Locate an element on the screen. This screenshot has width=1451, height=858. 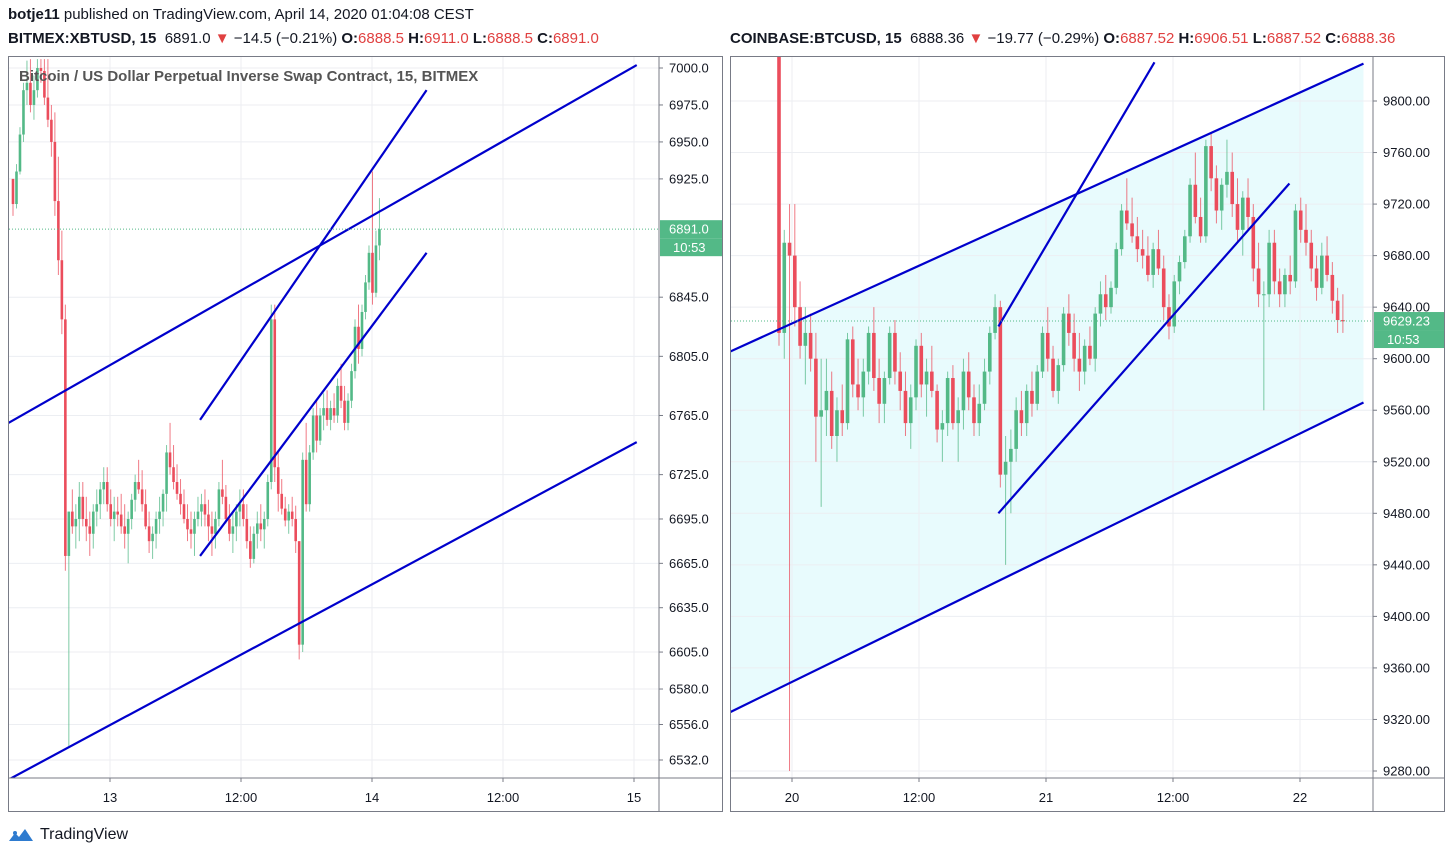
right-down-arrow-icon: ▼ is located at coordinates (976, 38).